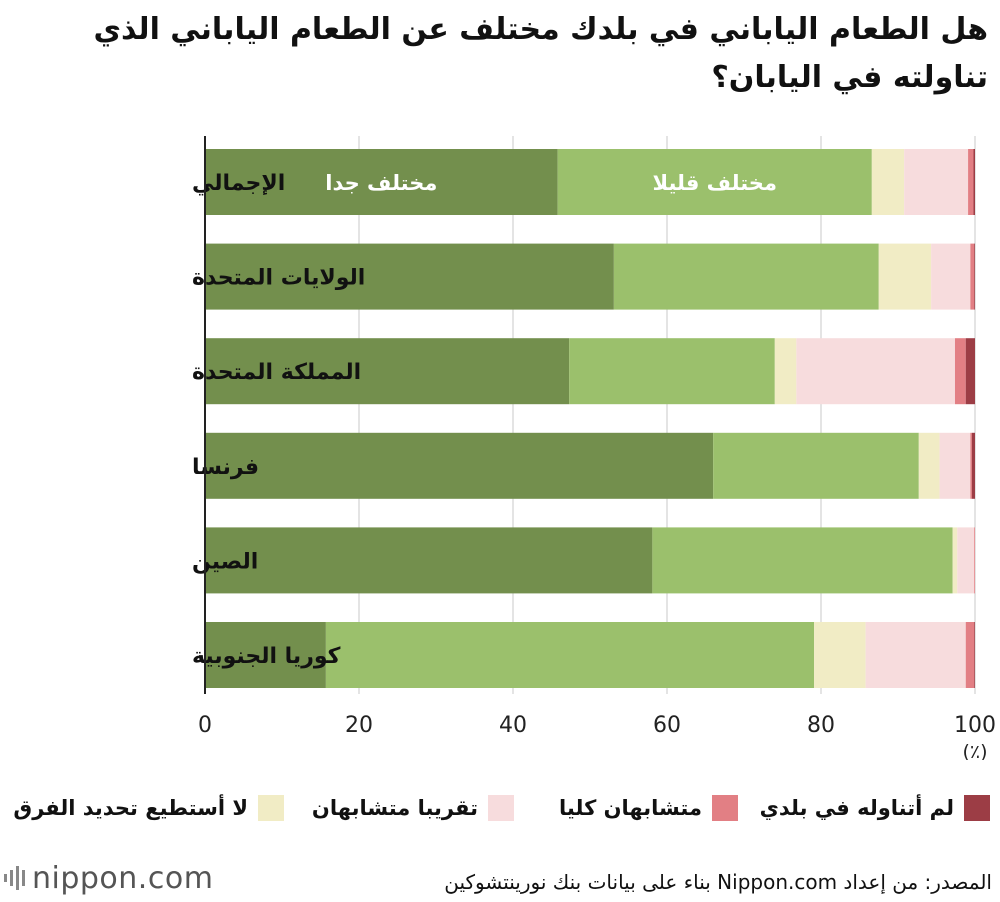 This screenshot has width=1000, height=902. Describe the element at coordinates (14, 878) in the screenshot. I see `logo-mark-icon` at that location.